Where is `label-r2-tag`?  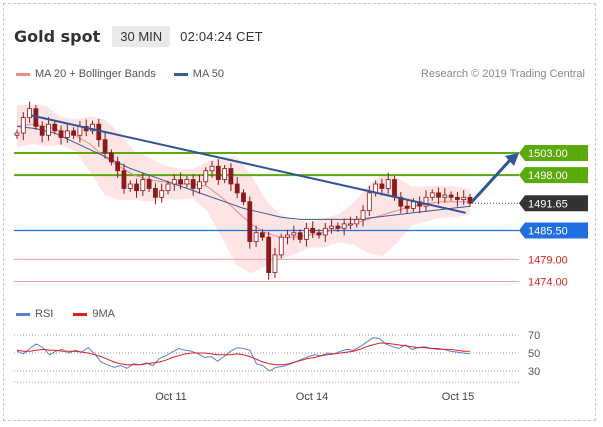
label-r2-tag is located at coordinates (553, 153).